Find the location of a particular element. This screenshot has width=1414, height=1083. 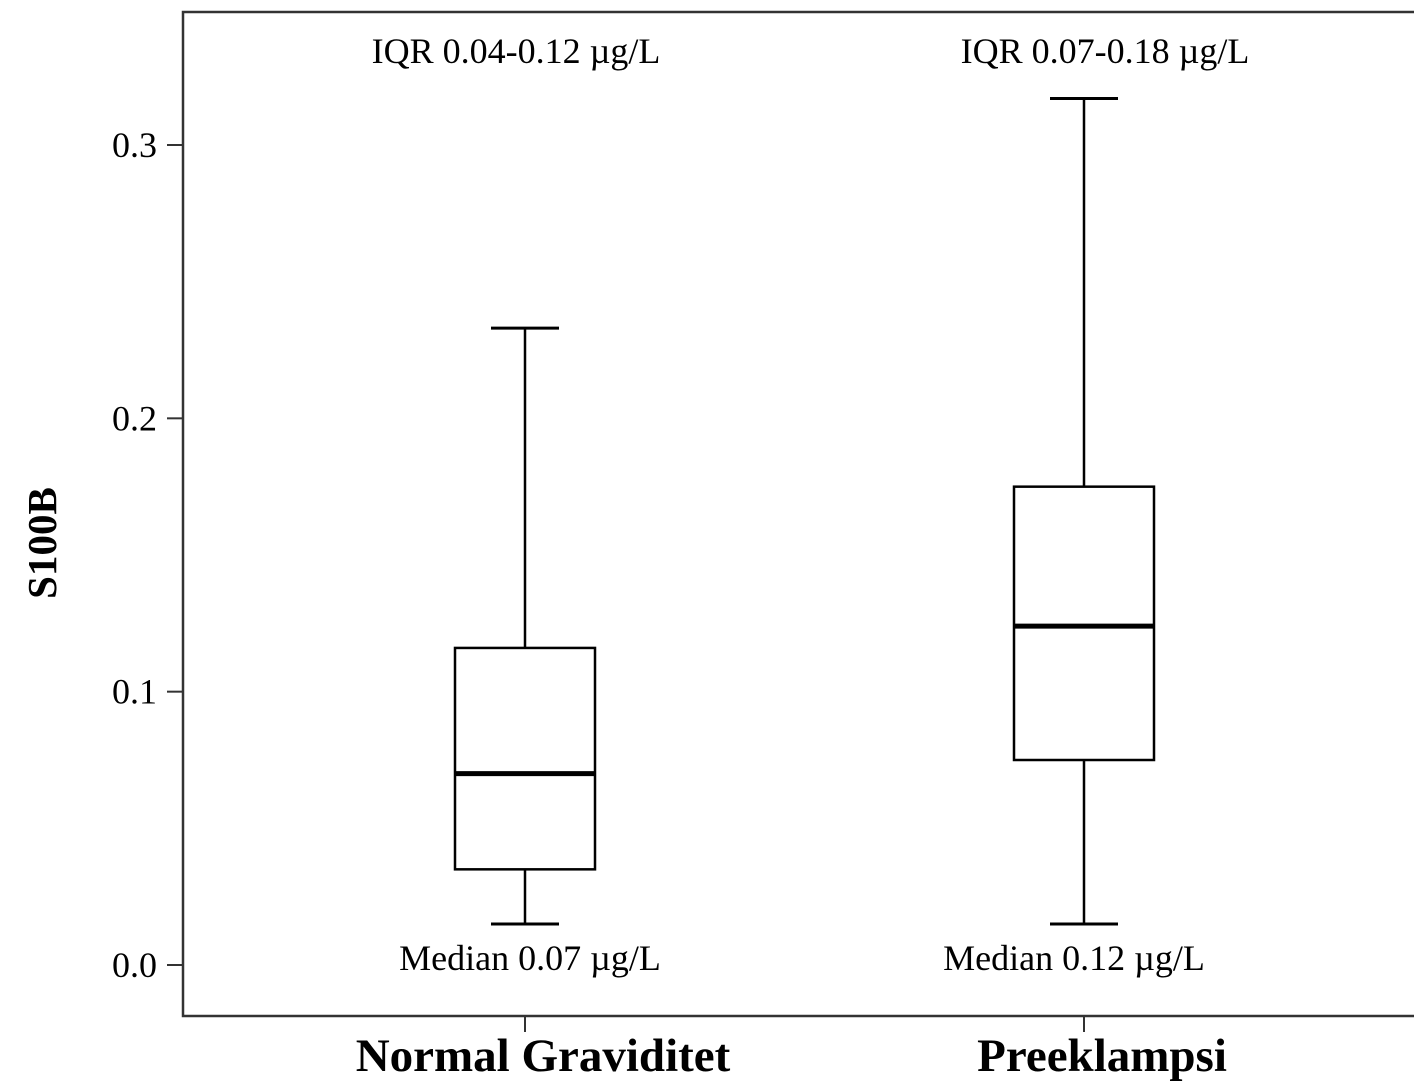

y-axis-title: S100B is located at coordinates (42, 543).